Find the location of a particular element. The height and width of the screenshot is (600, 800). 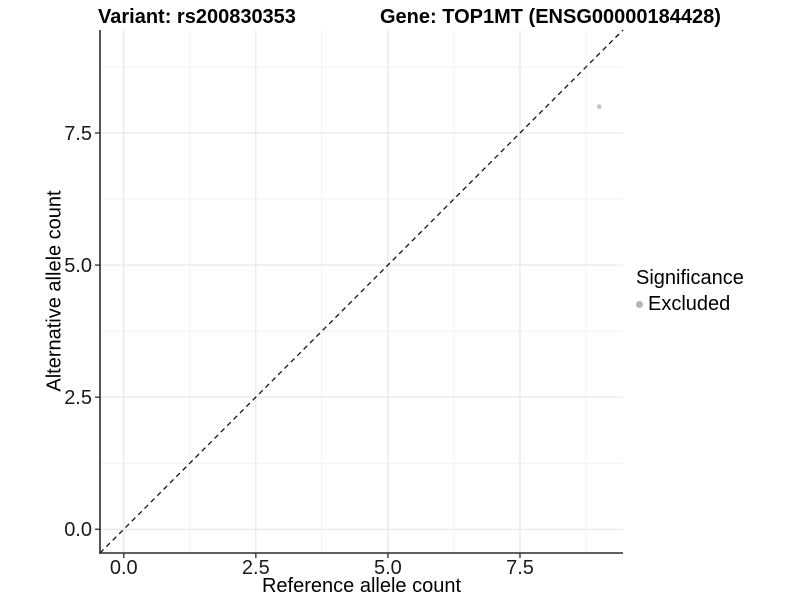

data-point is located at coordinates (599, 106).